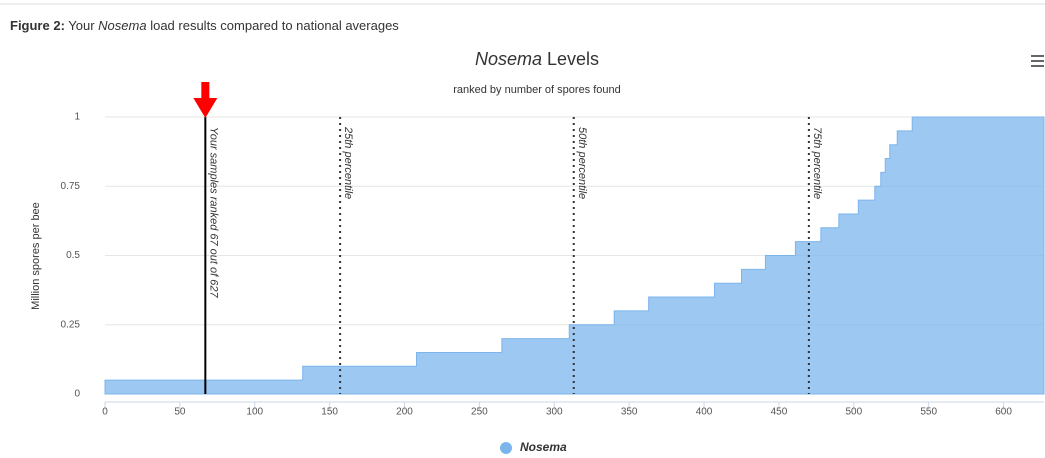 The height and width of the screenshot is (458, 1045). Describe the element at coordinates (629, 412) in the screenshot. I see `x-tick-label: 350` at that location.